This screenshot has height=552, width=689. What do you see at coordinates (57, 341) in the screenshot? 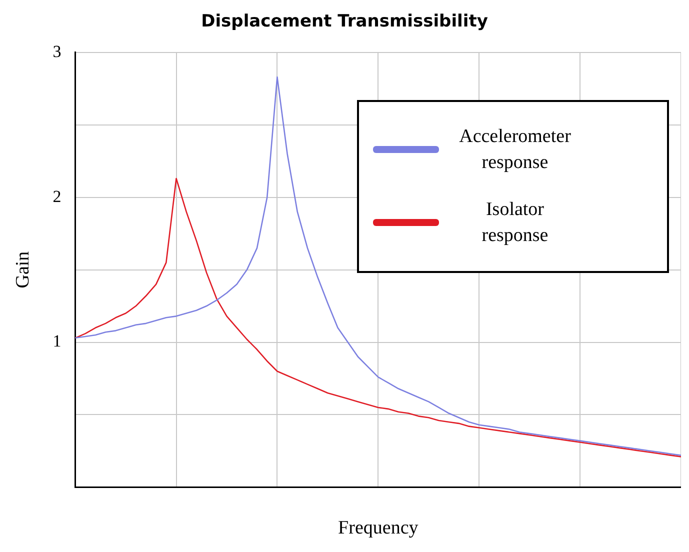
I see `y-tick-label: 1` at bounding box center [57, 341].